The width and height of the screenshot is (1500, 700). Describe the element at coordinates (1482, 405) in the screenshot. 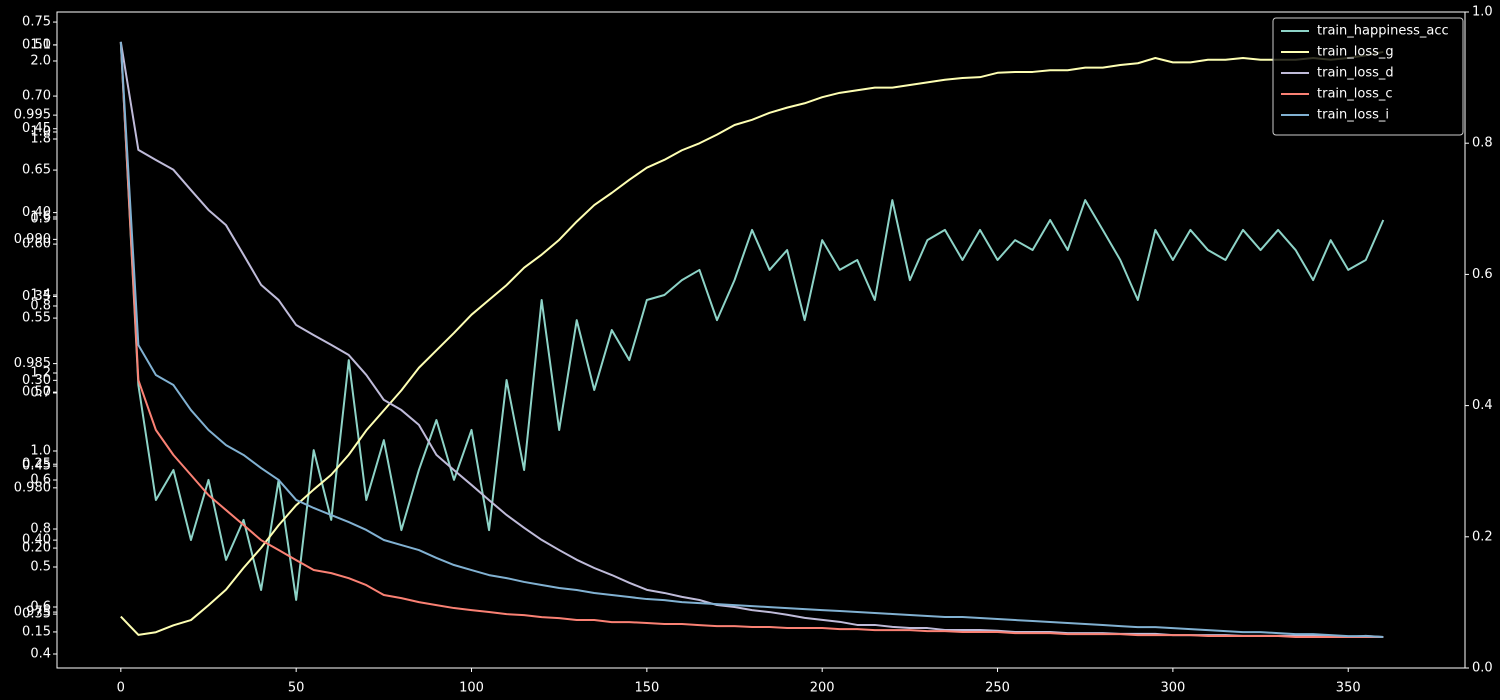

I see `y2-tick-label: 0.4` at that location.